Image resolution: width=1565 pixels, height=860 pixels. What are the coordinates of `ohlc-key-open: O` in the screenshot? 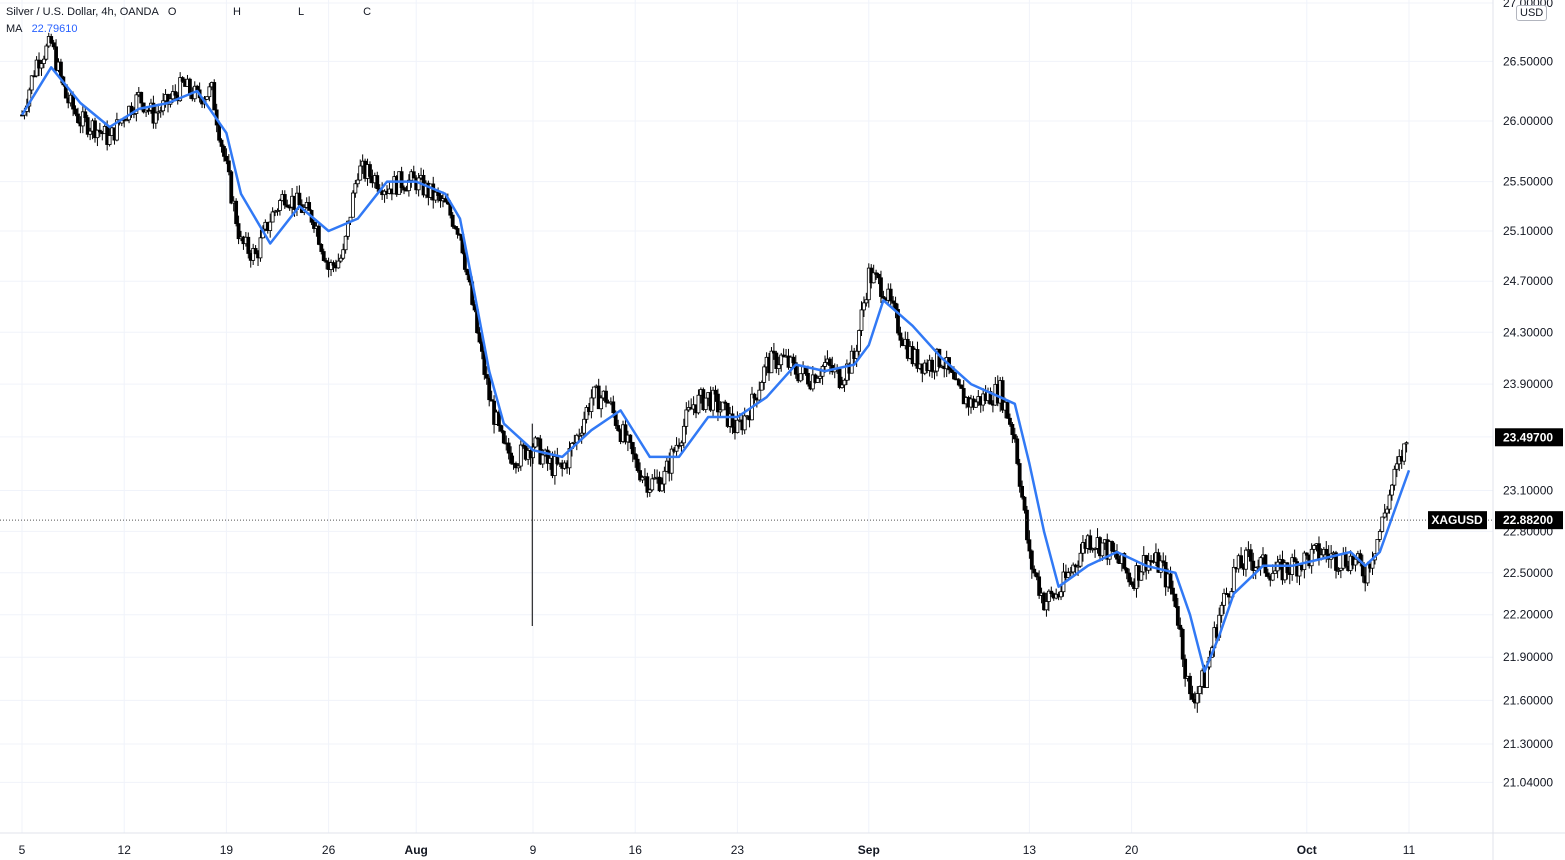 It's located at (172, 12).